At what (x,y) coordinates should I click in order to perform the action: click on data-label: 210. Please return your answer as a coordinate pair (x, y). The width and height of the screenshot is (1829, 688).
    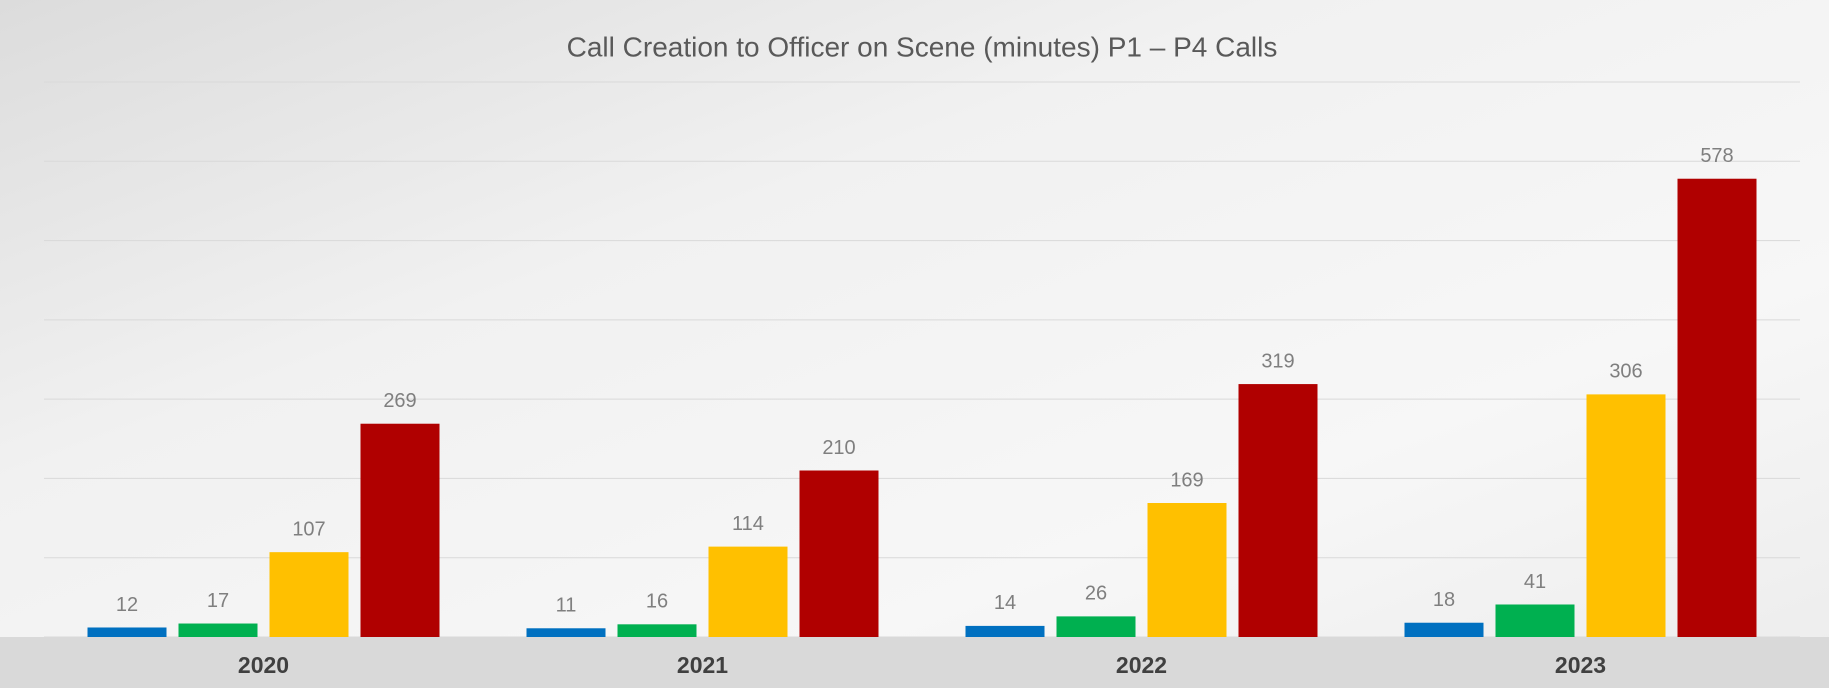
    Looking at the image, I should click on (838, 448).